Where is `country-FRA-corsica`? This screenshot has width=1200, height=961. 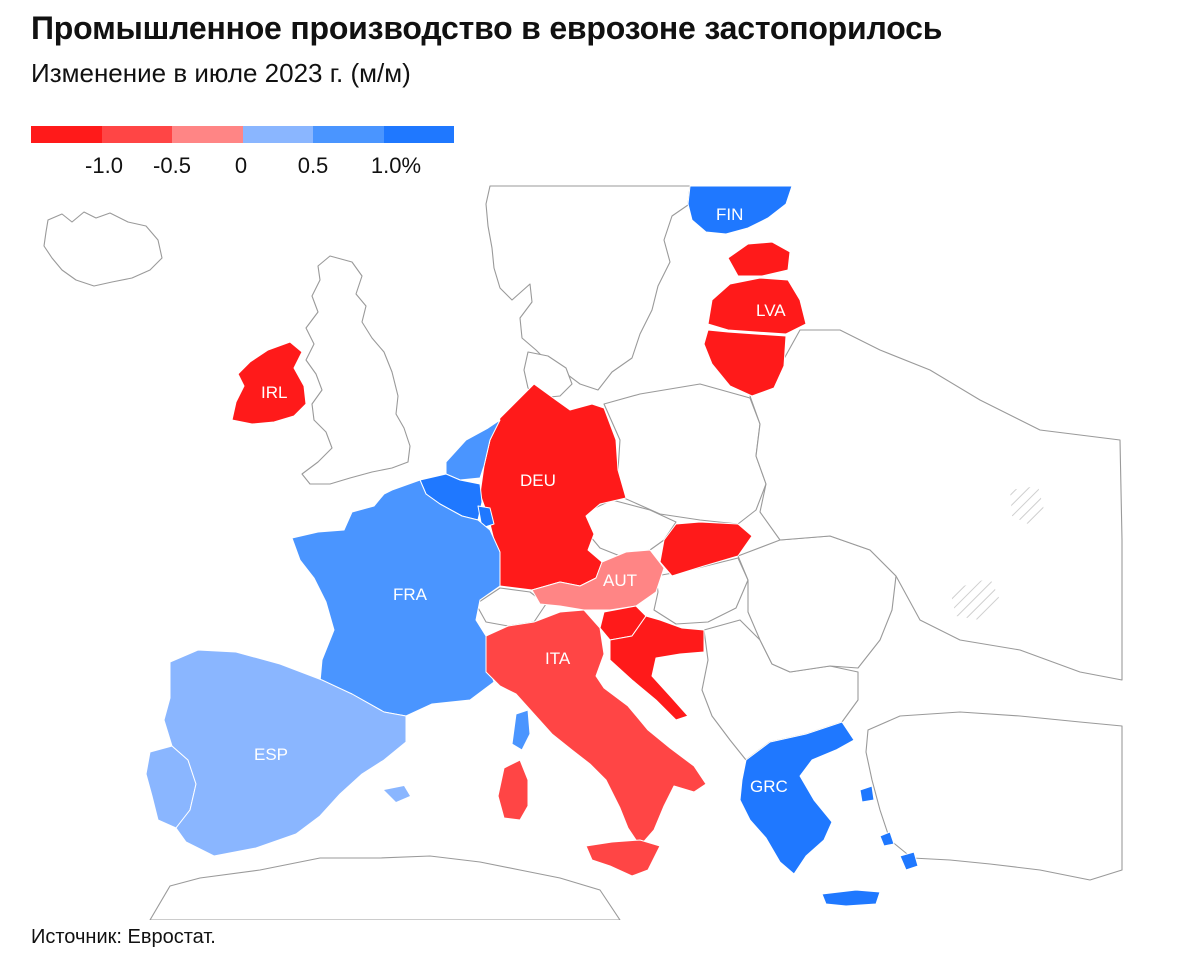 country-FRA-corsica is located at coordinates (521, 730).